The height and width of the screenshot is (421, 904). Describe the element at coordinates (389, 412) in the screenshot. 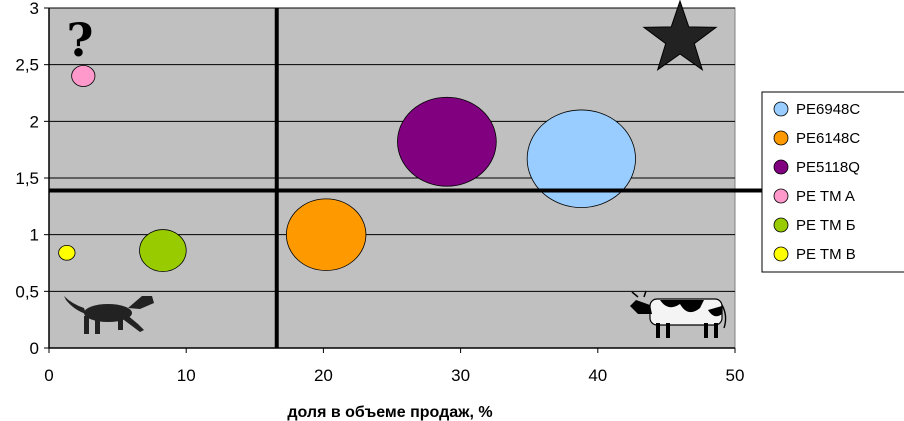

I see `x-axis-label: доля в объеме продаж, %` at that location.